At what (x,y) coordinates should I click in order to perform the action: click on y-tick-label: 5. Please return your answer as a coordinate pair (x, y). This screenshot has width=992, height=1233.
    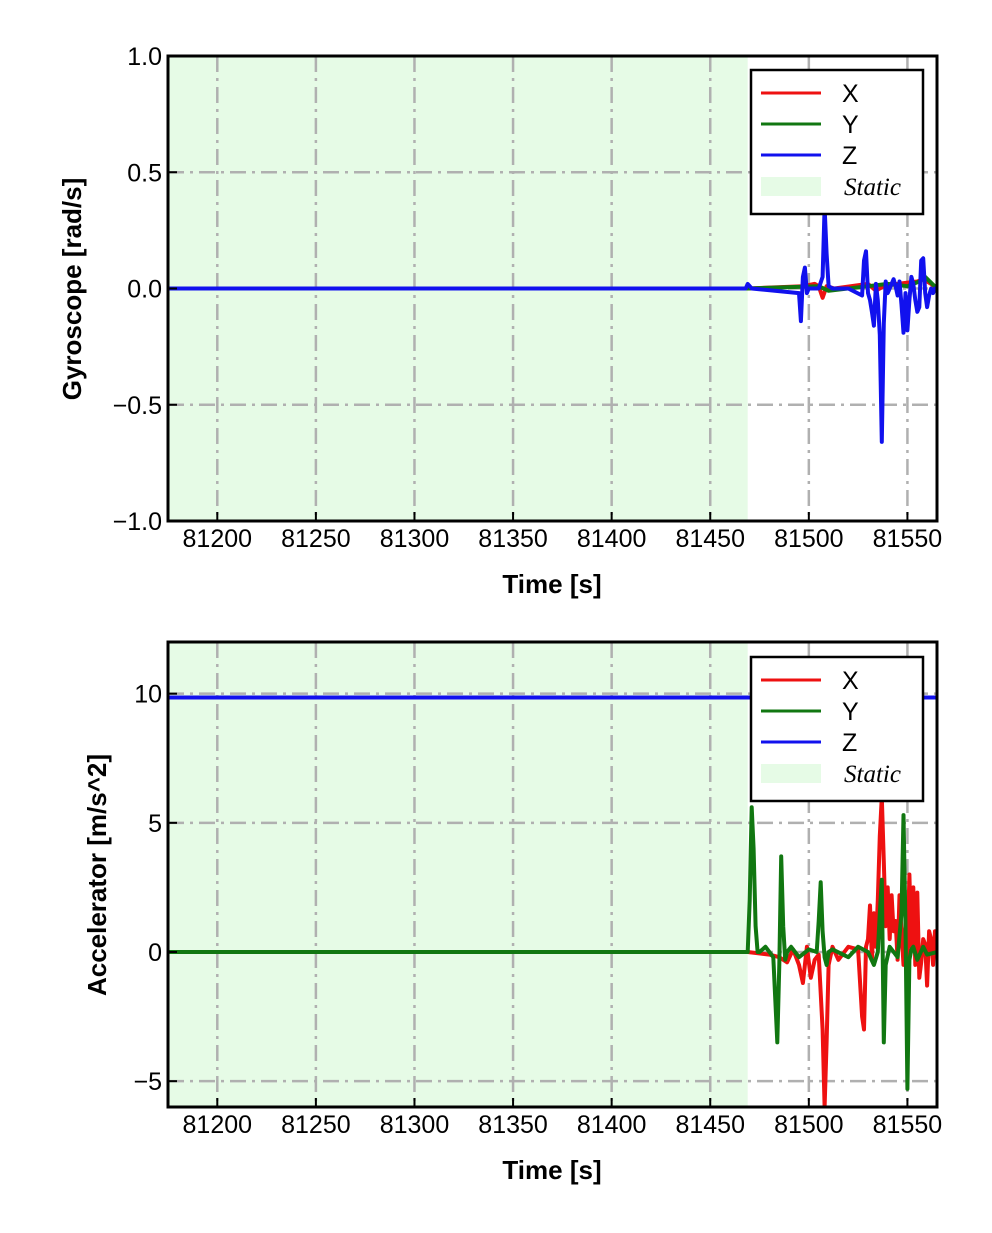
    Looking at the image, I should click on (155, 824).